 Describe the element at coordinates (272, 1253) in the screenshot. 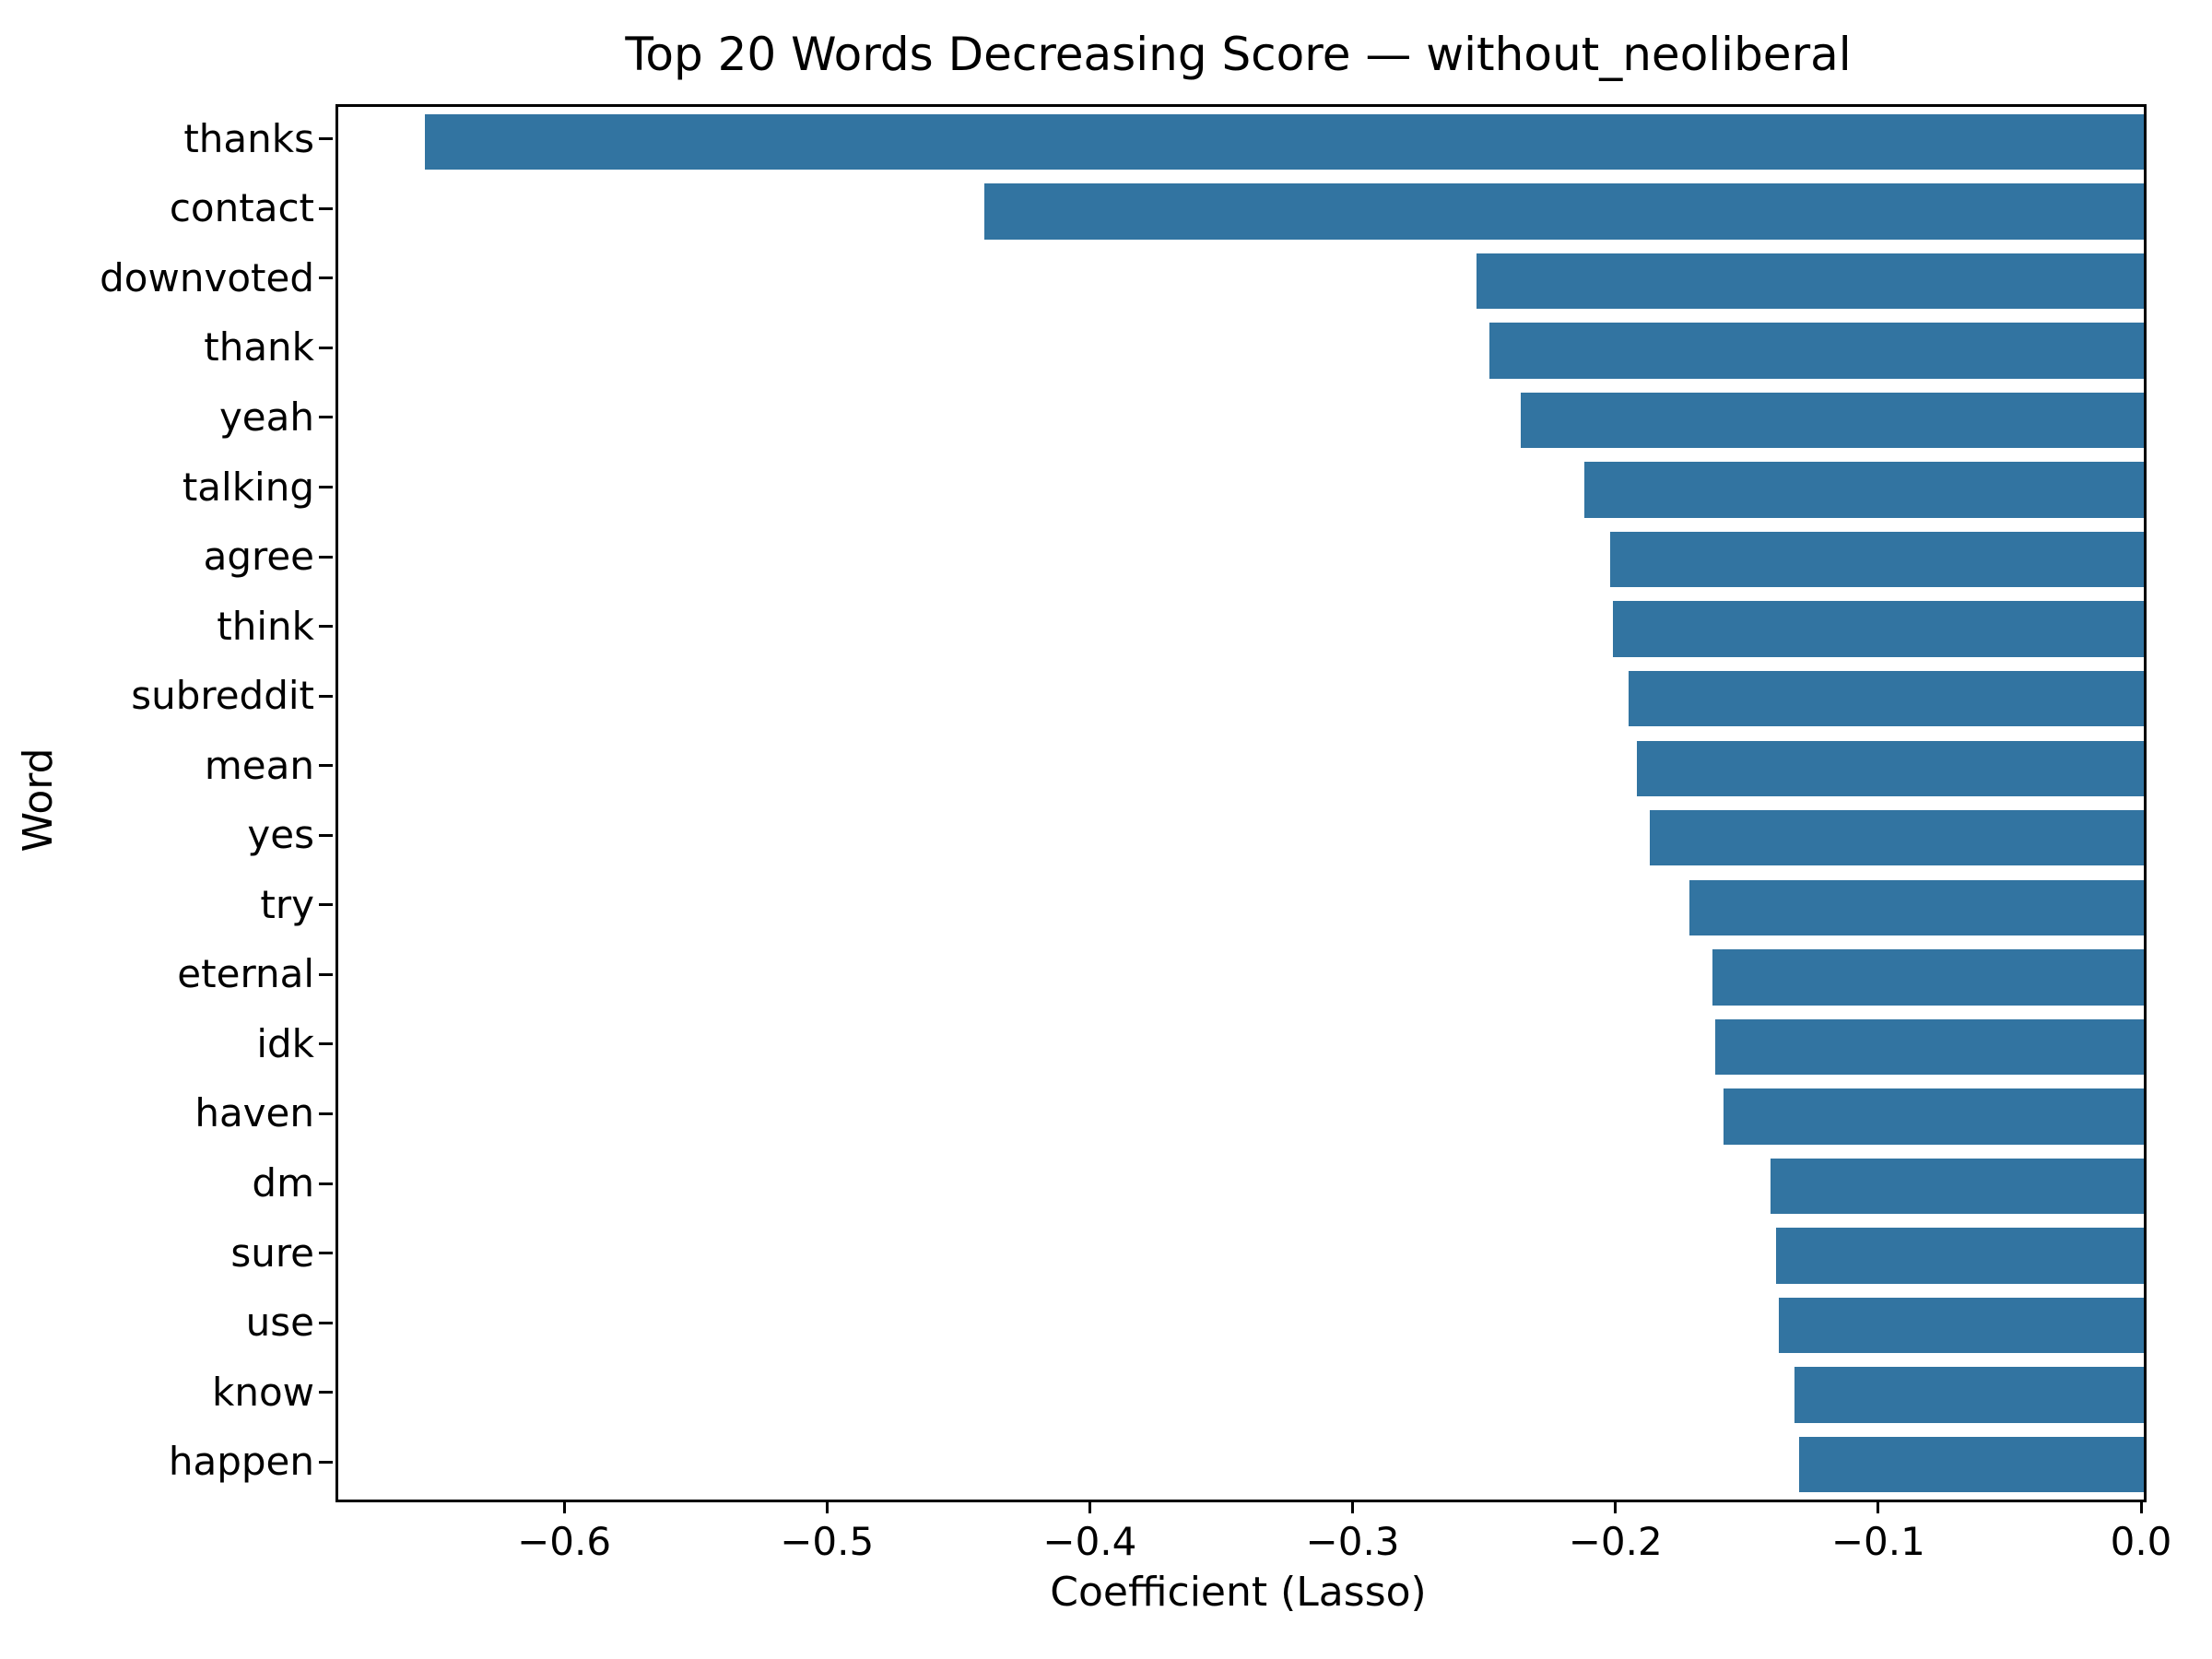

I see `y-tick-label-sure: sure` at that location.